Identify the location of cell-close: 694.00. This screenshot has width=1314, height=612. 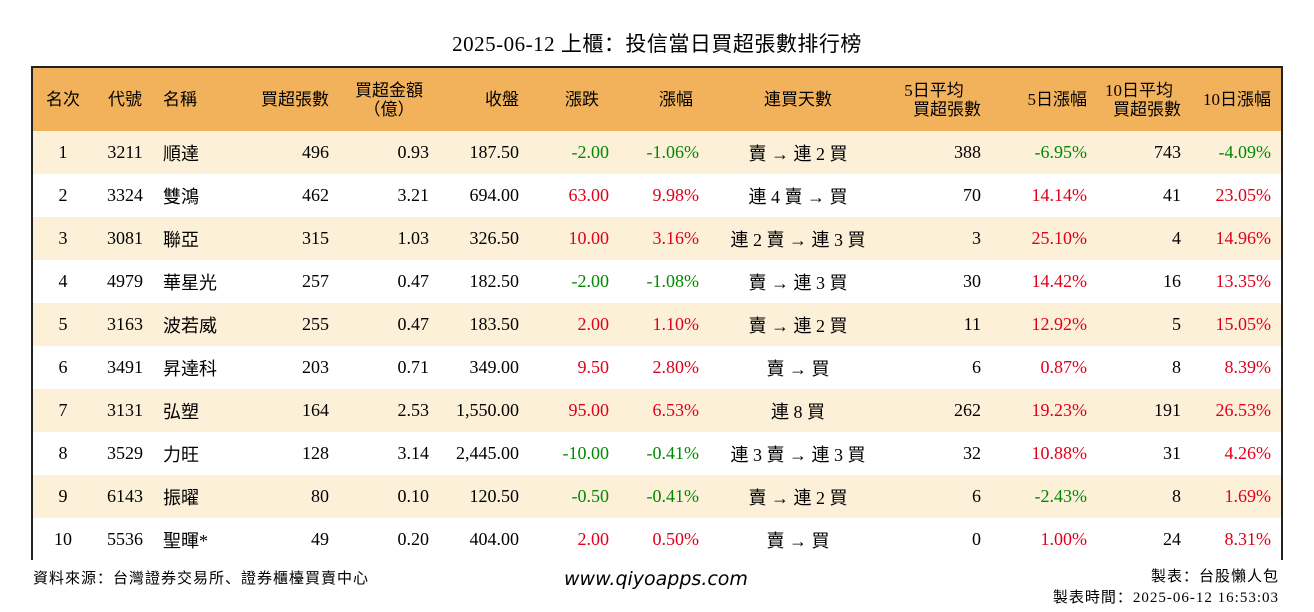
(494, 195).